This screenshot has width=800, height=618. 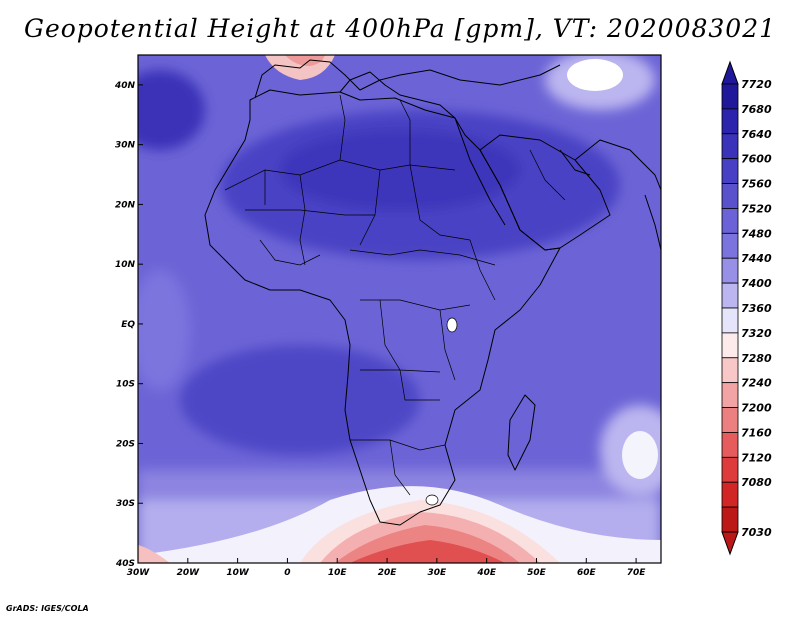 I want to click on europe-coastline, so click(x=407, y=79).